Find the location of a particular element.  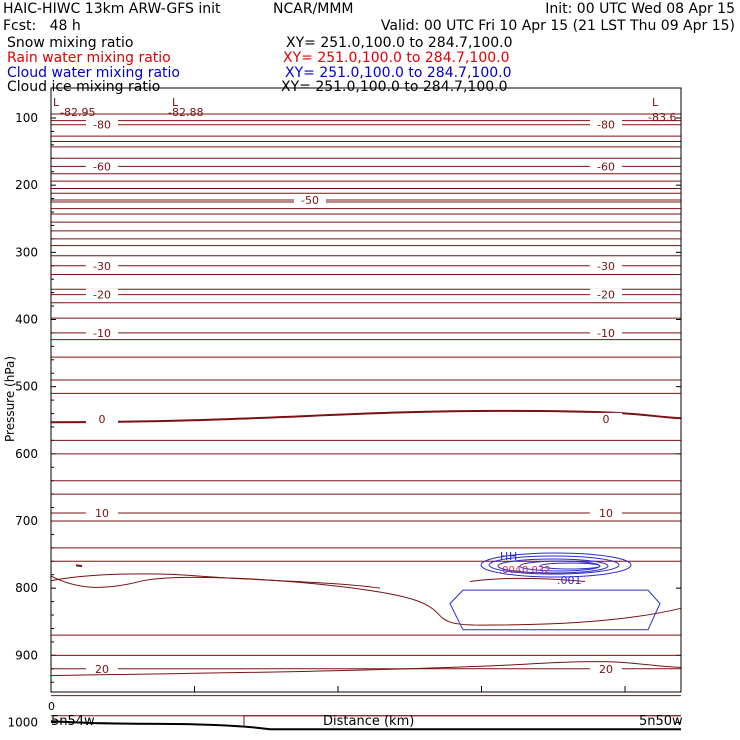

y-tick-label: 500 is located at coordinates (26, 387).